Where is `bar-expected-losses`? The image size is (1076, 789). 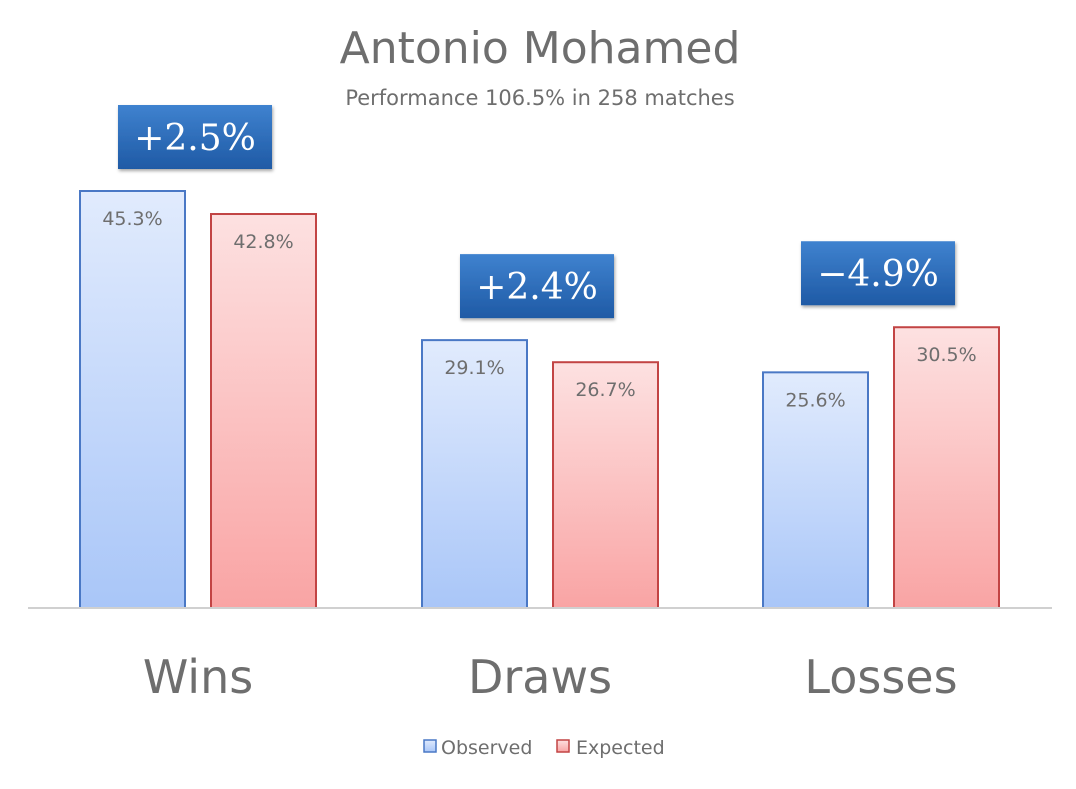
bar-expected-losses is located at coordinates (946, 467).